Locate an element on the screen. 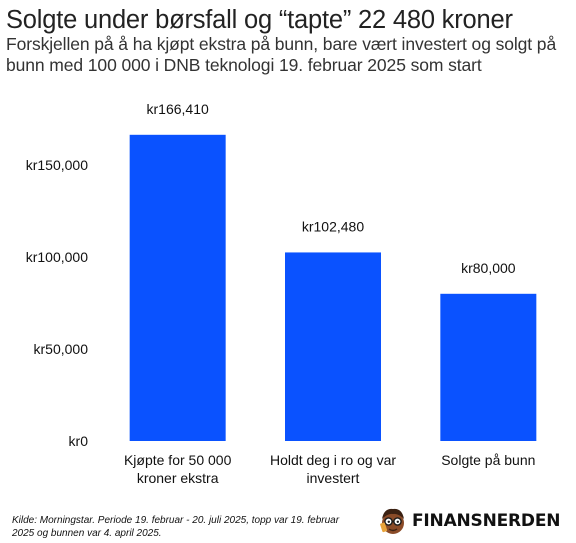  x-tick-label: Kjøpte for 50 000 is located at coordinates (178, 460).